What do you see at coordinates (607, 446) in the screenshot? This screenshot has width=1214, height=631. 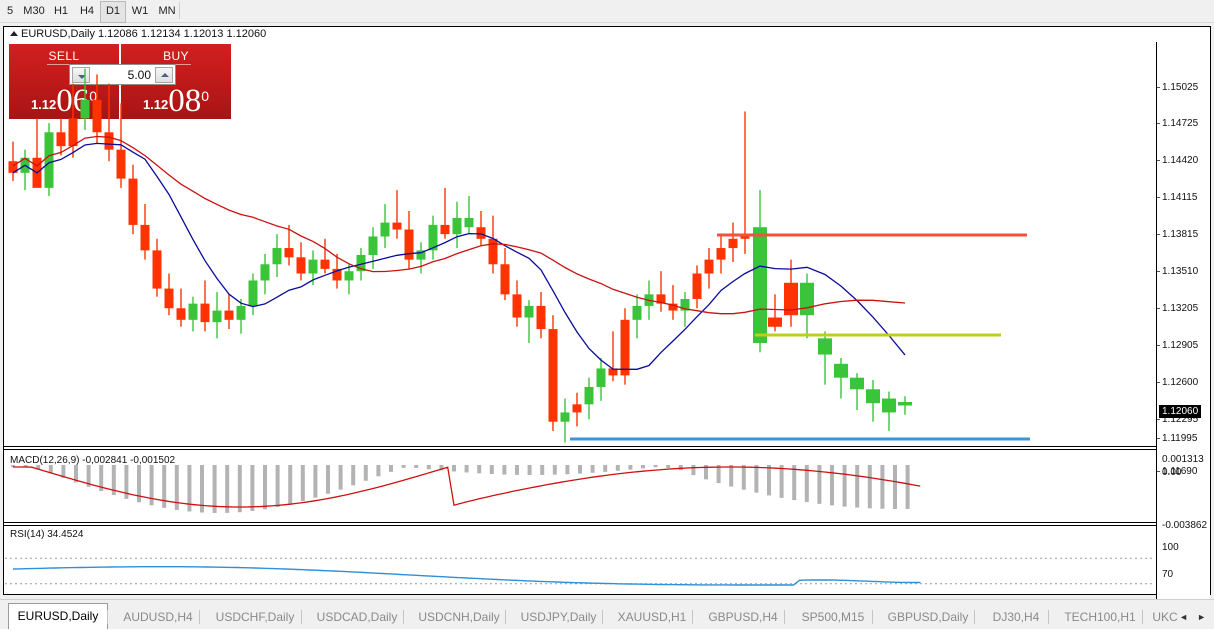 I see `pane-divider` at bounding box center [607, 446].